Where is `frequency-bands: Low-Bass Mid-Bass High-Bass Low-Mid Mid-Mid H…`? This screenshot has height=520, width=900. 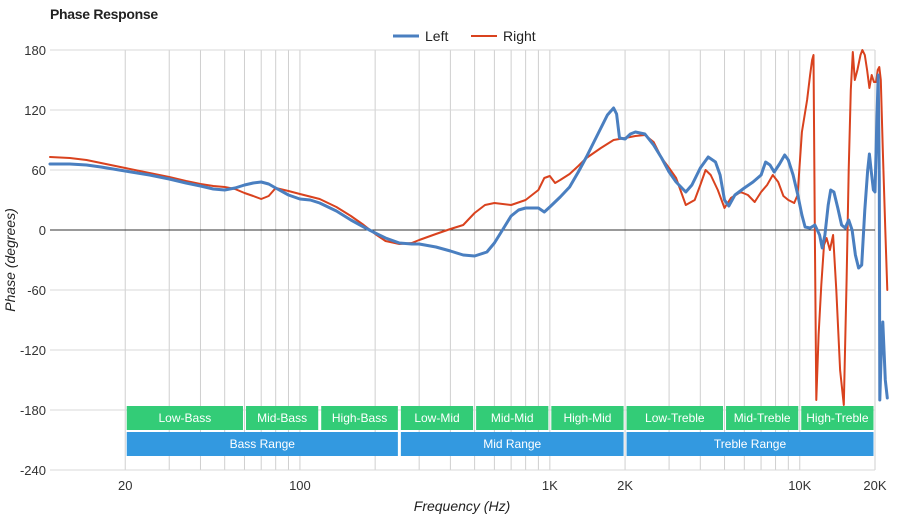
frequency-bands: Low-Bass Mid-Bass High-Bass Low-Mid Mid-Mid H… is located at coordinates (500, 431).